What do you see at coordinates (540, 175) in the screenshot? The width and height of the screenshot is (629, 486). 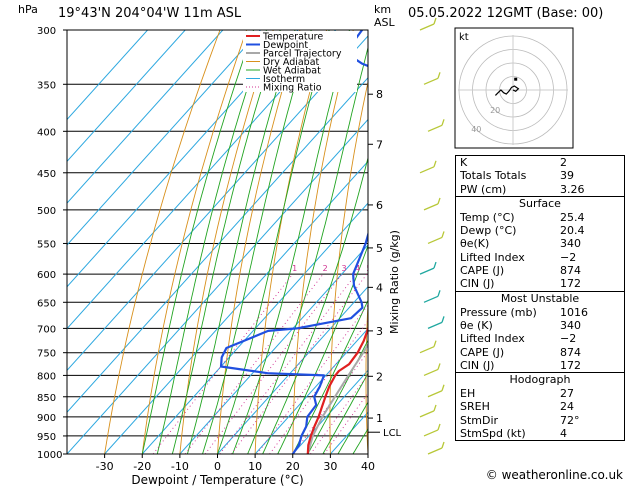 I see `index-row: Totals Totals 39` at bounding box center [540, 175].